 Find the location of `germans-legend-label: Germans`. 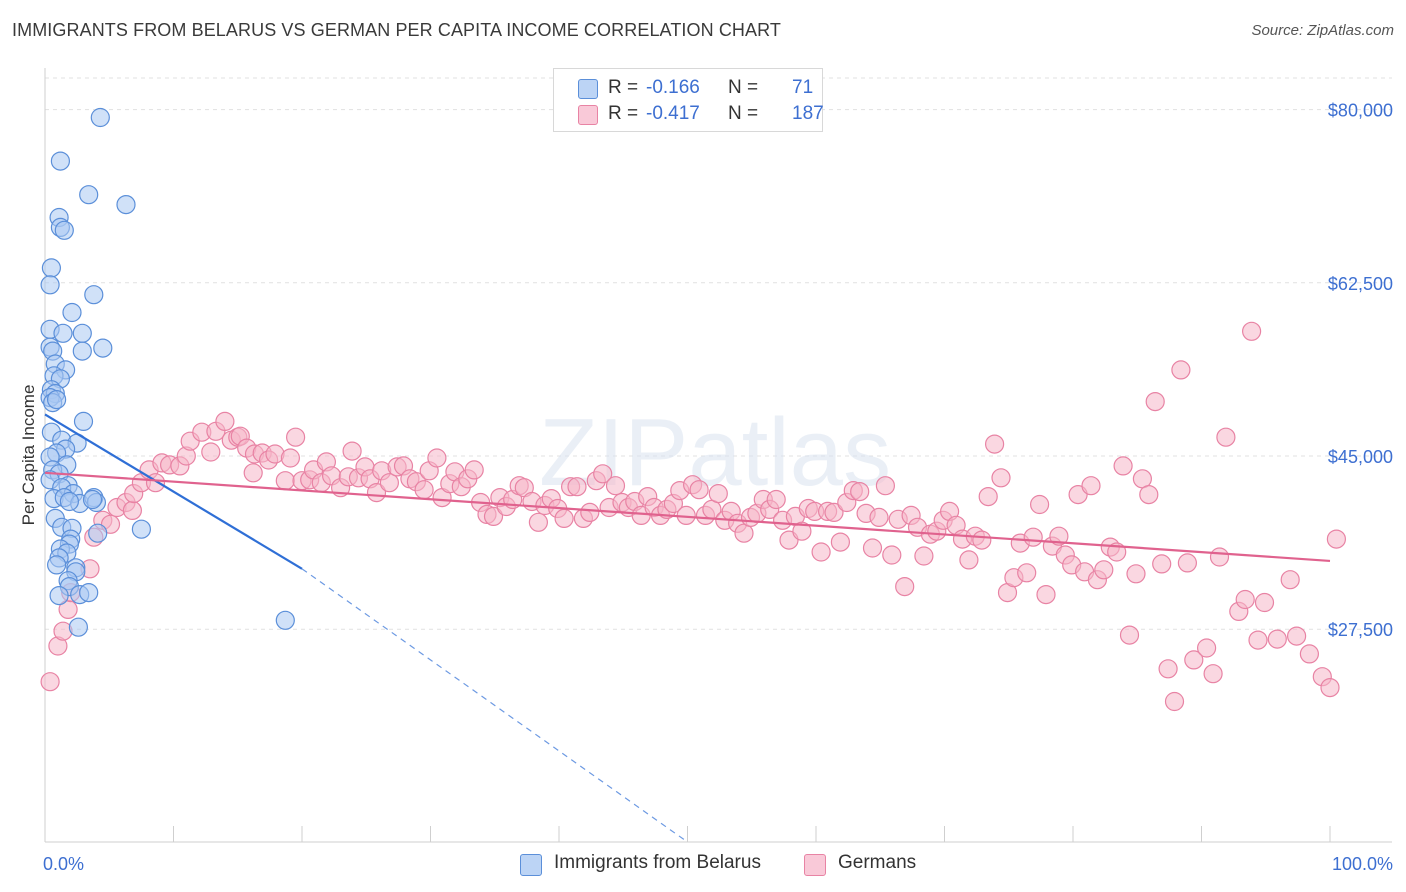

germans-legend-label: Germans is located at coordinates (877, 862).